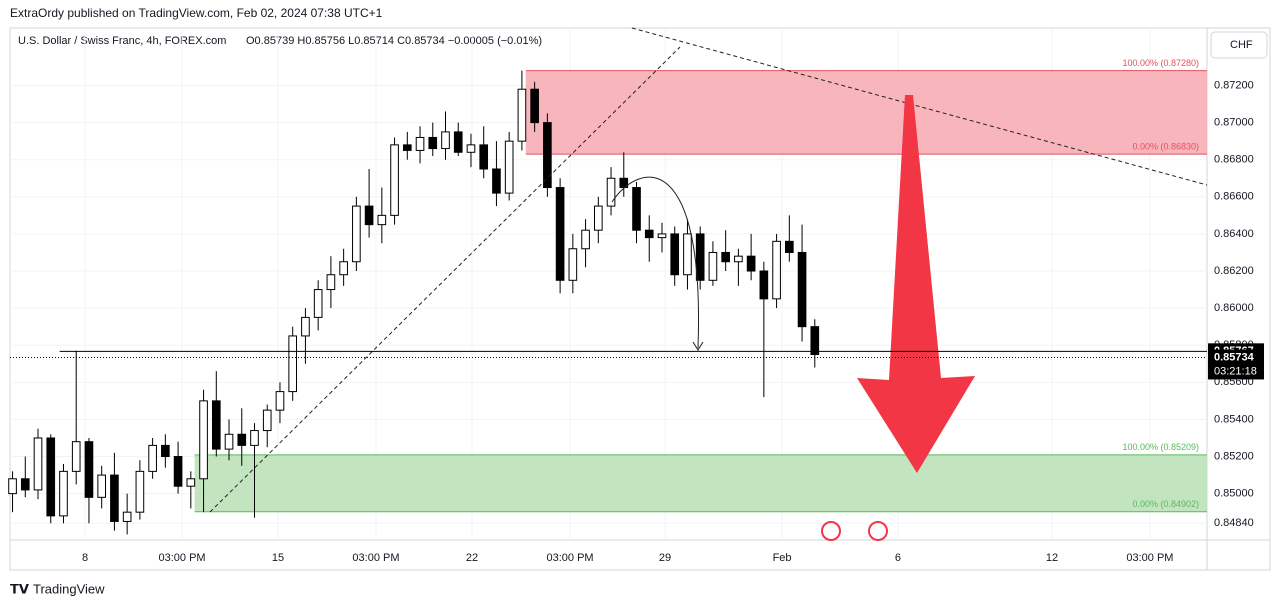  Describe the element at coordinates (1234, 234) in the screenshot. I see `y-tick-label: 0.86400` at that location.